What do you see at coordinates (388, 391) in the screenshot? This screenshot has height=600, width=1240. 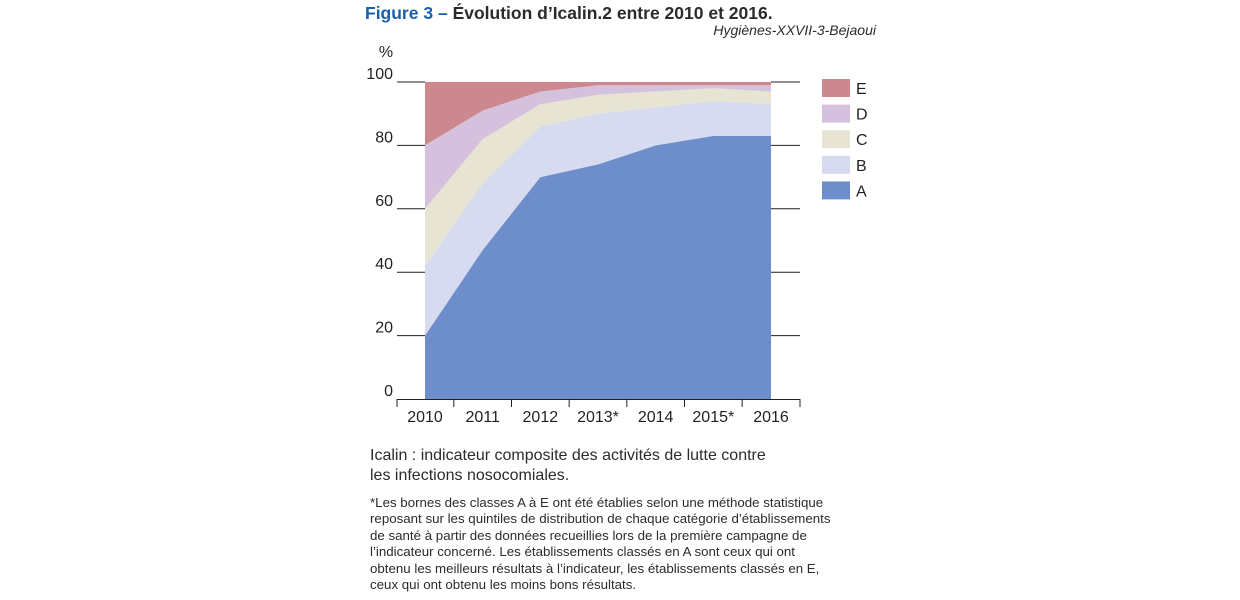 I see `y-tick-label: 0` at bounding box center [388, 391].